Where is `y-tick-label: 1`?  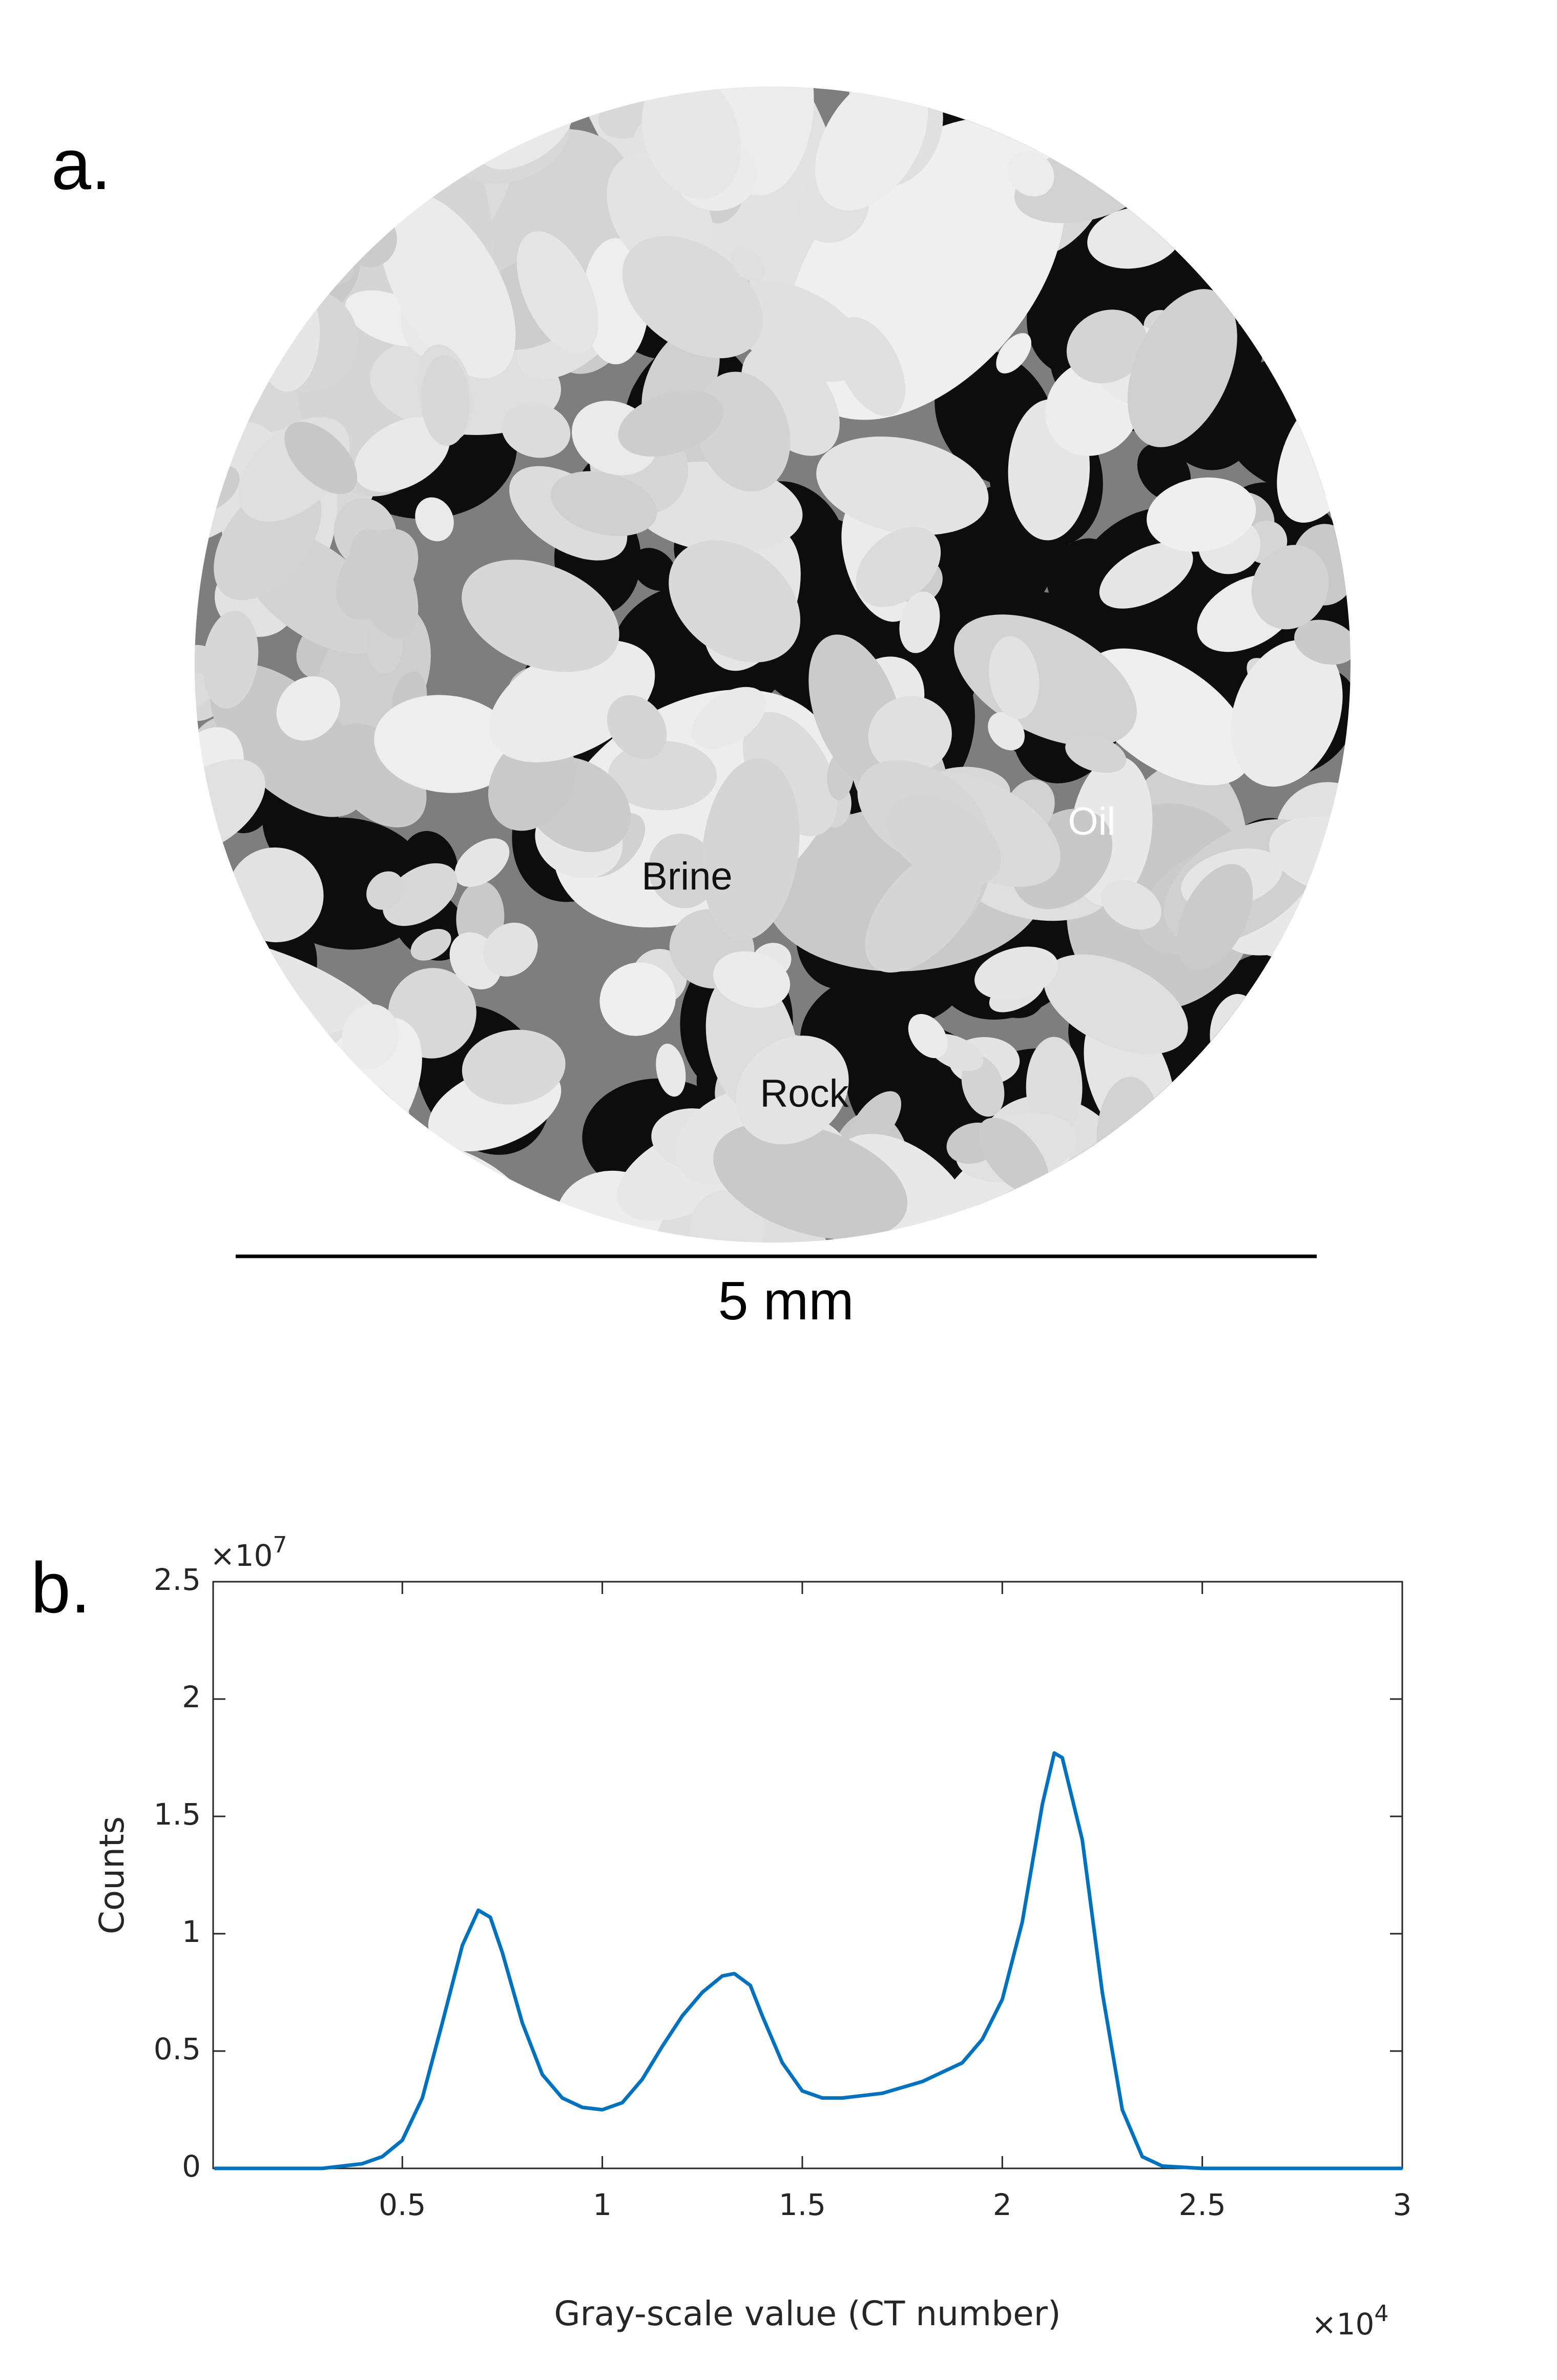 y-tick-label: 1 is located at coordinates (191, 1931).